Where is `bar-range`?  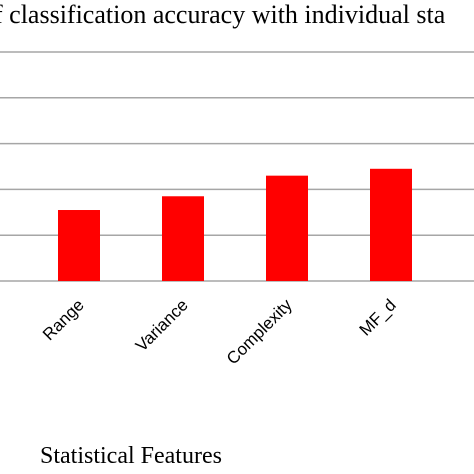 bar-range is located at coordinates (79, 245).